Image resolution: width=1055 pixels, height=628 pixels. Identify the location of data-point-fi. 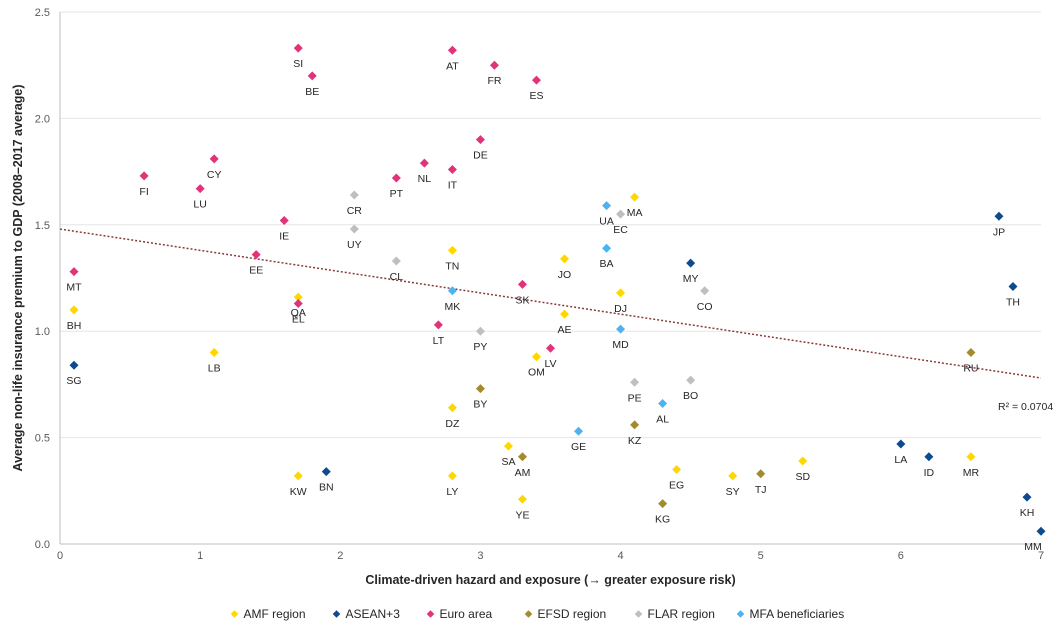
(144, 176).